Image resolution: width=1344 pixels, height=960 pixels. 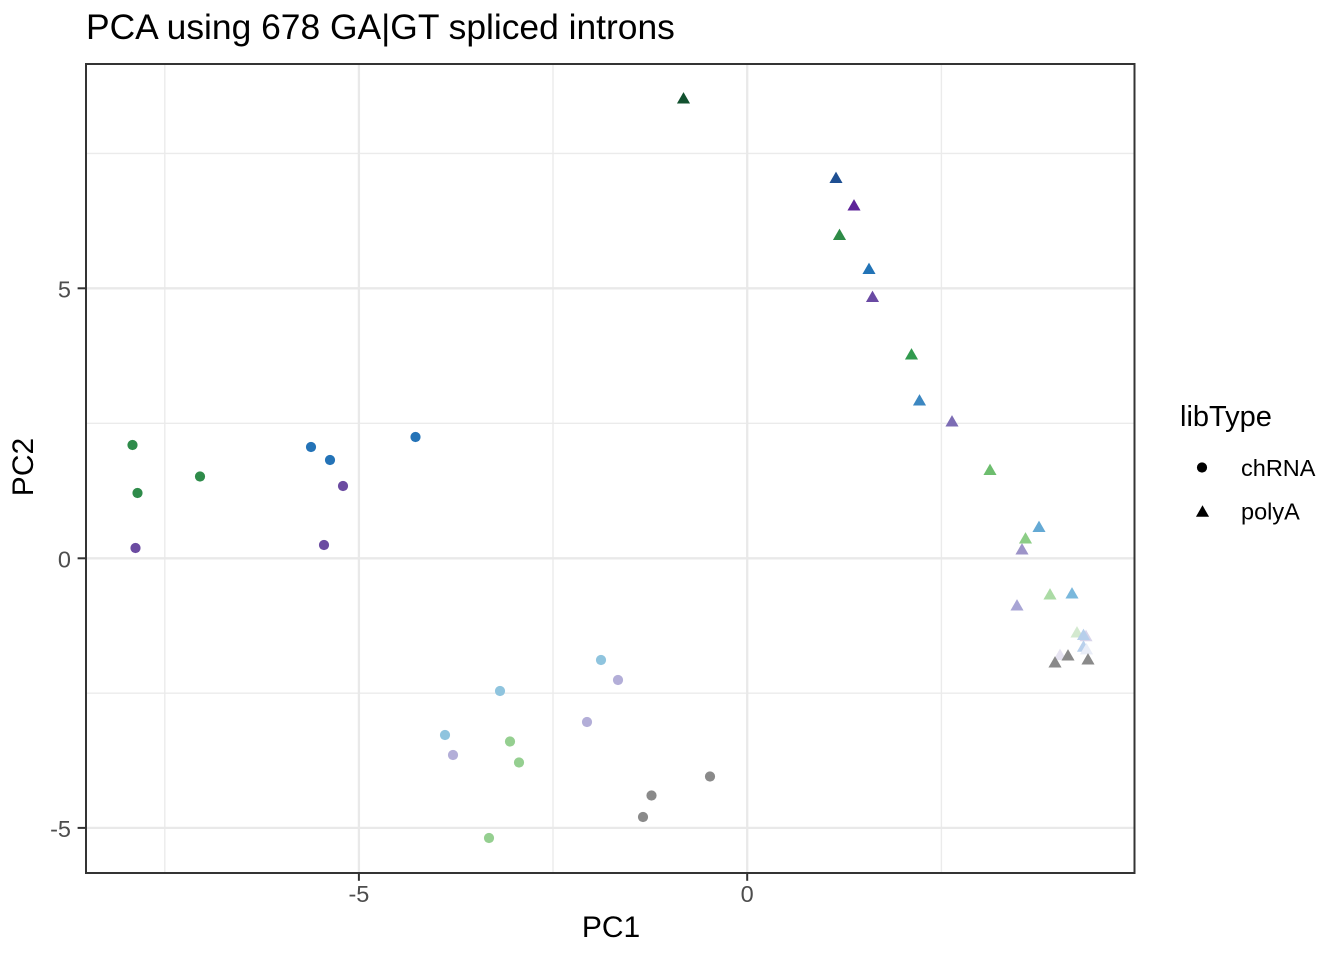 What do you see at coordinates (1278, 468) in the screenshot?
I see `svg-text: chRNA` at bounding box center [1278, 468].